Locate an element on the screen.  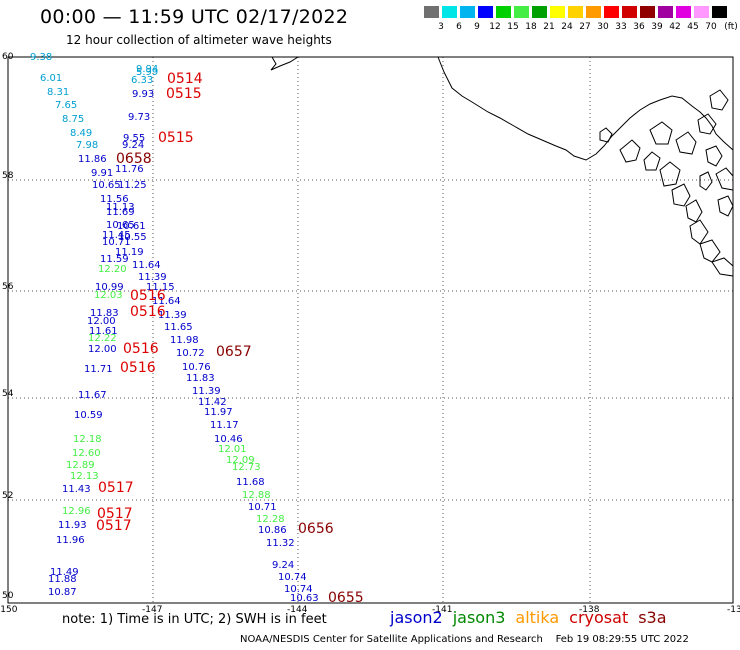
longitude-label: -141 is located at coordinates (442, 610).